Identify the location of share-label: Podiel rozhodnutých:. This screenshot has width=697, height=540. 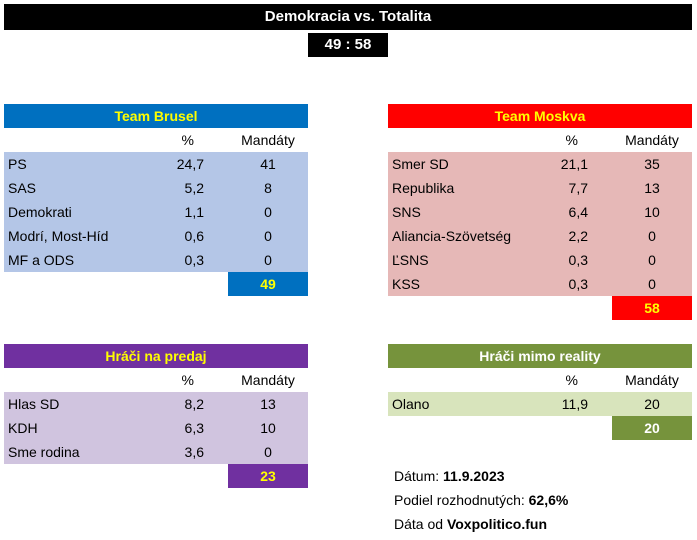
(461, 500).